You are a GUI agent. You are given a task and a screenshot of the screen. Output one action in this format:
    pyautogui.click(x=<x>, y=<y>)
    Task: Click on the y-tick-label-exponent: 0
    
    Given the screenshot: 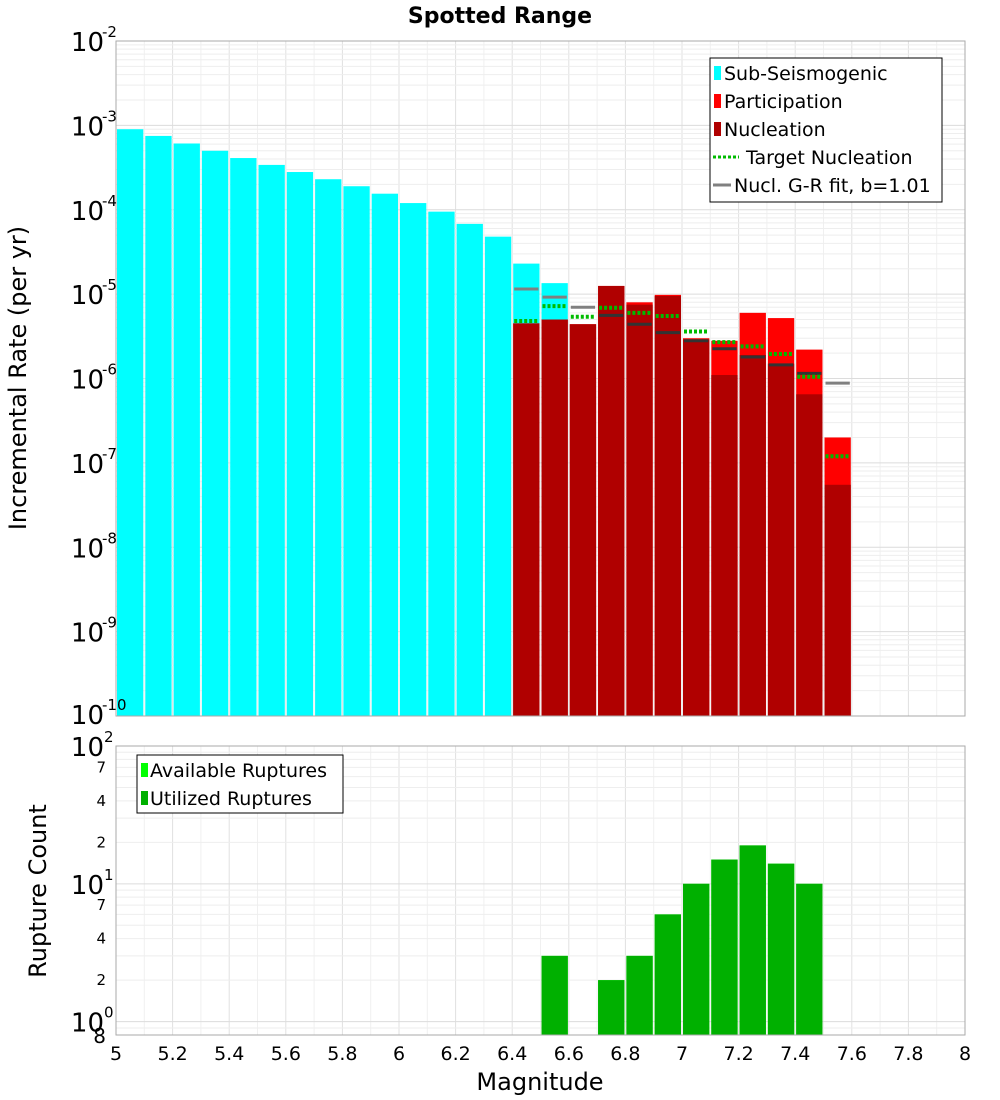 What is the action you would take?
    pyautogui.click(x=109, y=1013)
    